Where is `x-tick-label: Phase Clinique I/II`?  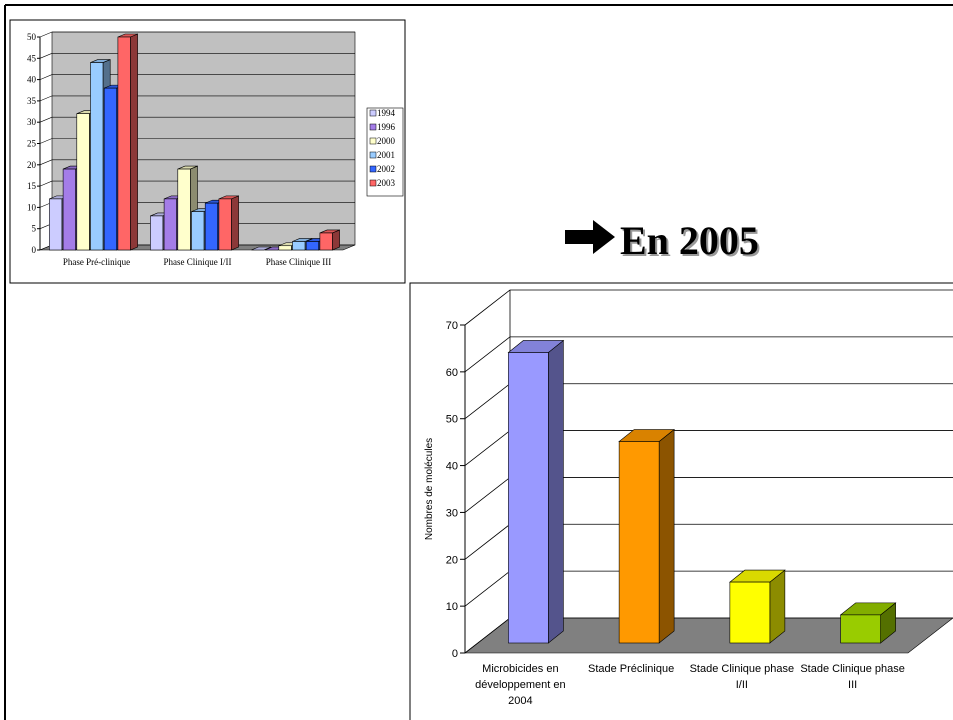 x-tick-label: Phase Clinique I/II is located at coordinates (198, 262).